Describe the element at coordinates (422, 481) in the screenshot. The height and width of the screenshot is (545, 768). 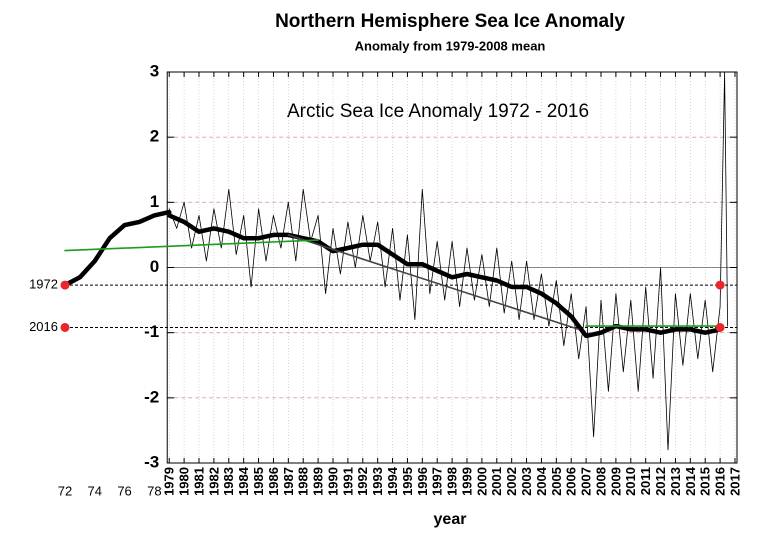
I see `x-tick-label: 1996` at that location.